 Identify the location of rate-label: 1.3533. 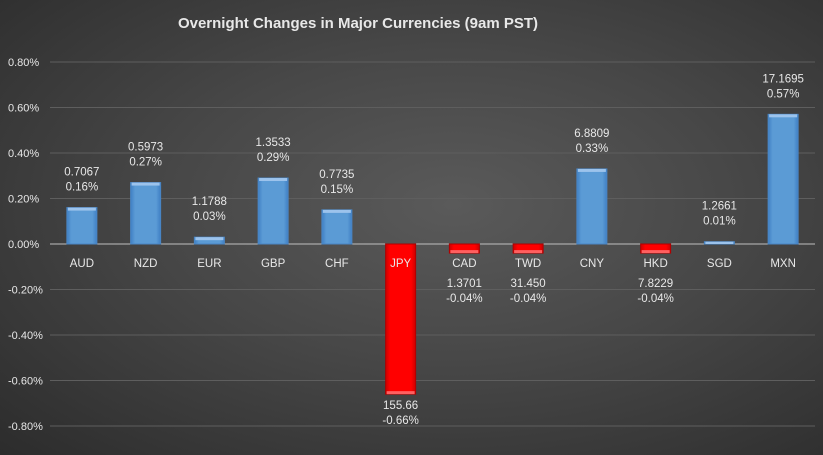
(273, 143).